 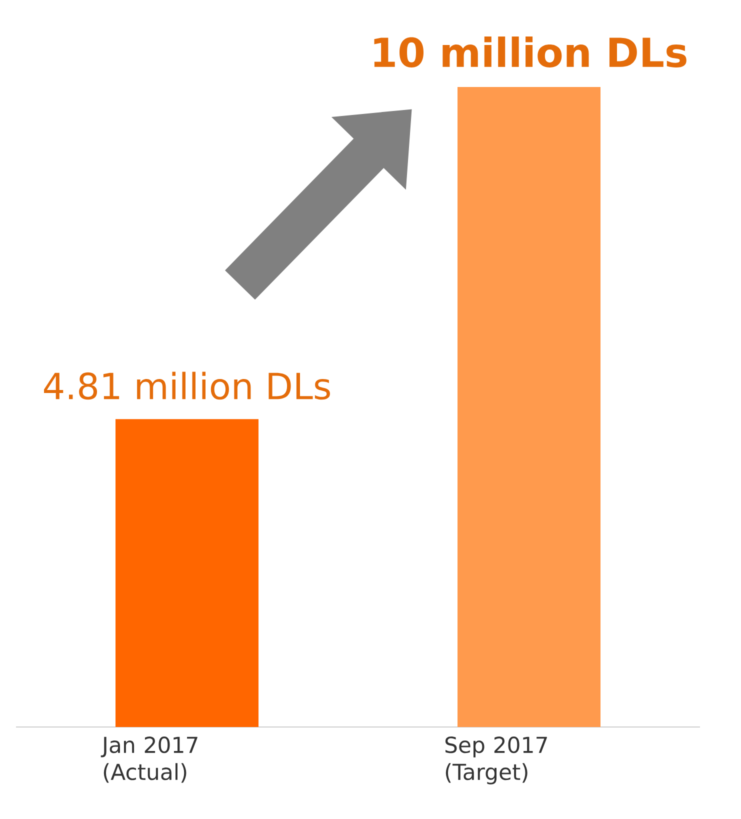 I want to click on data-label: 4.81 million DLs, so click(x=187, y=386).